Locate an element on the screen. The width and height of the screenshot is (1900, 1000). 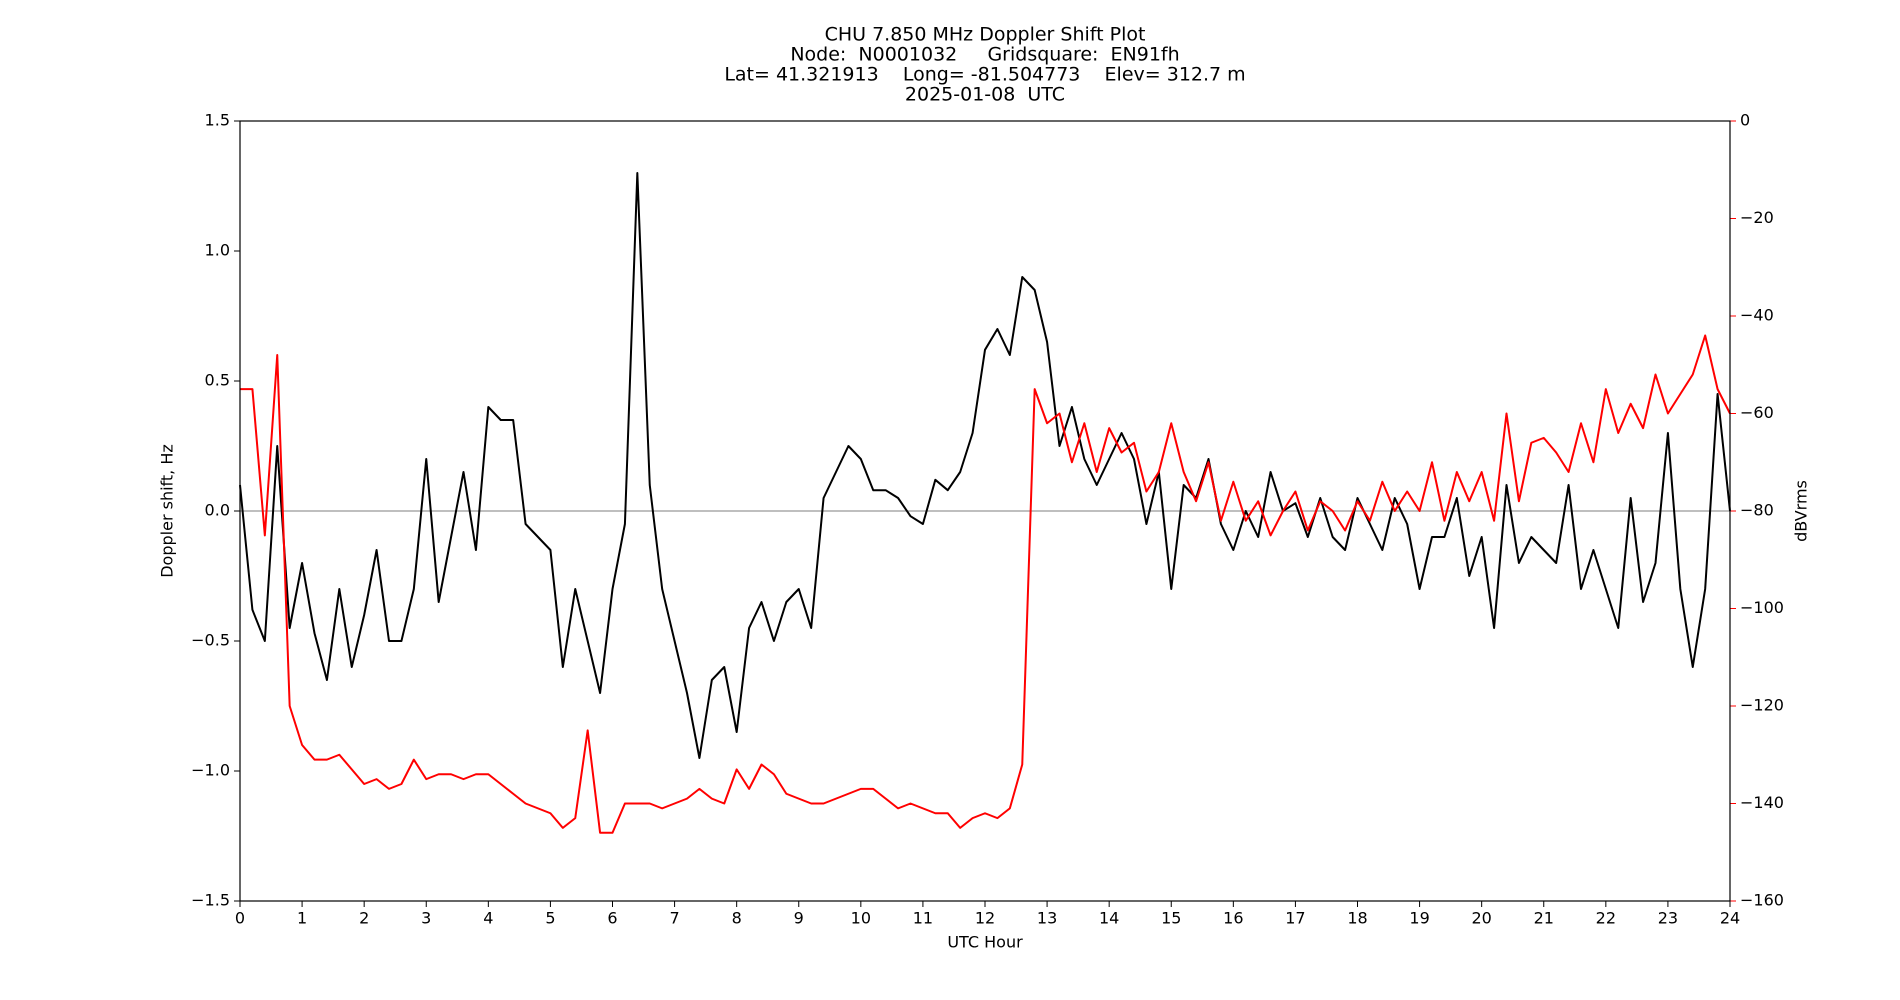
y-tick-label: 1.0 is located at coordinates (217, 250).